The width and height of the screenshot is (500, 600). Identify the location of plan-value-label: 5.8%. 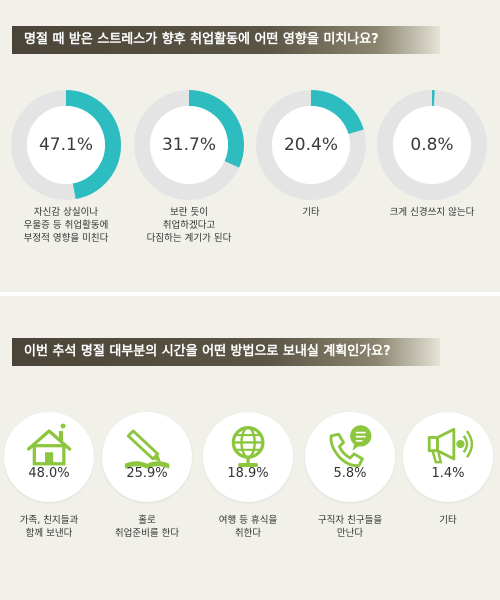
(350, 473).